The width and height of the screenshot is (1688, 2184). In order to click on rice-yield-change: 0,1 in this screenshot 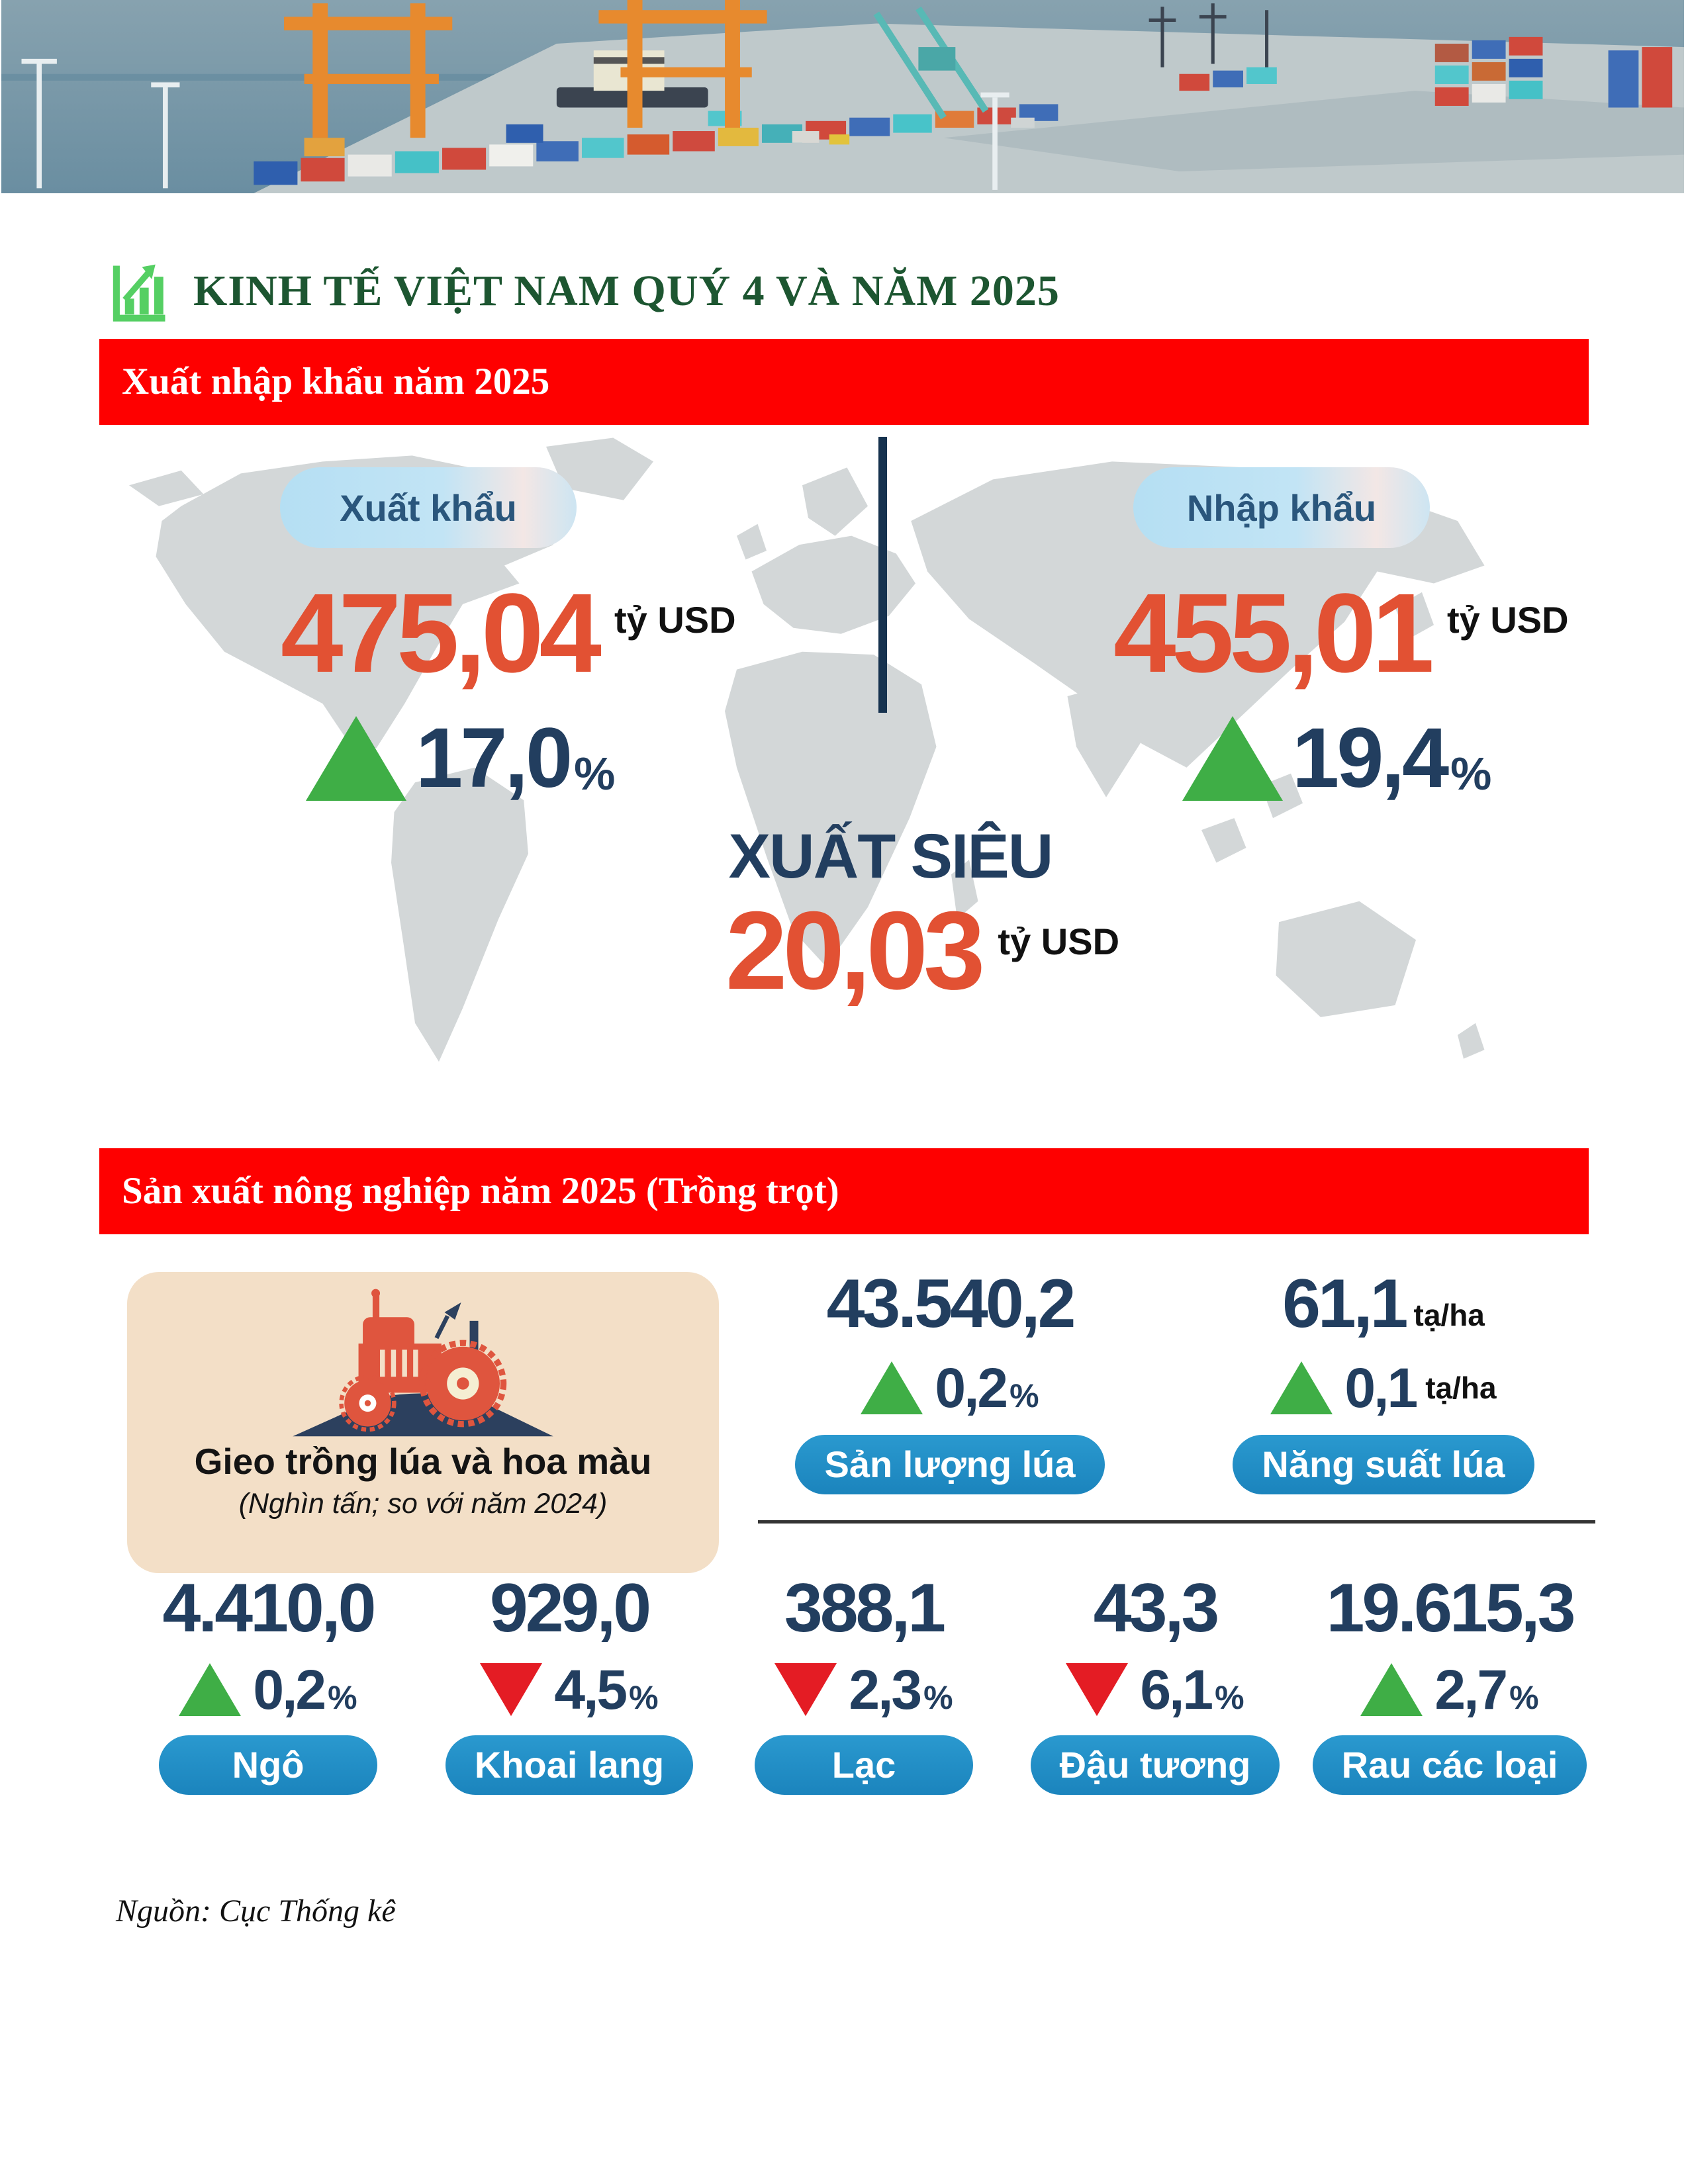, I will do `click(1381, 1388)`.